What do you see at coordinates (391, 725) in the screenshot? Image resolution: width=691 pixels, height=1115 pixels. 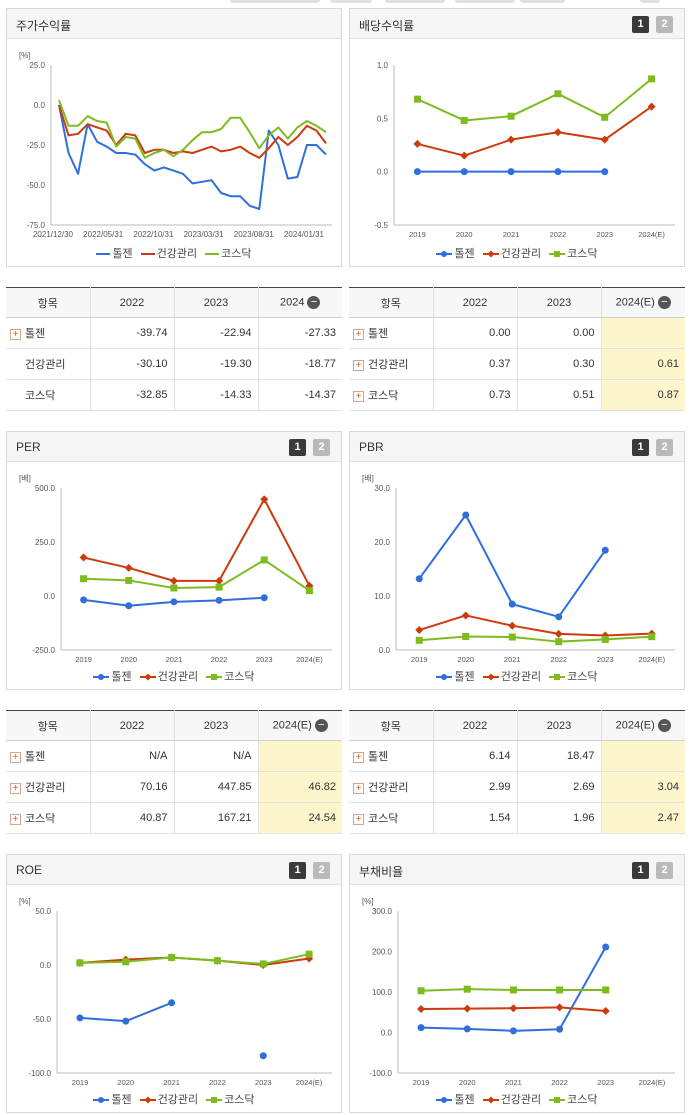 I see `column-header: 항목` at bounding box center [391, 725].